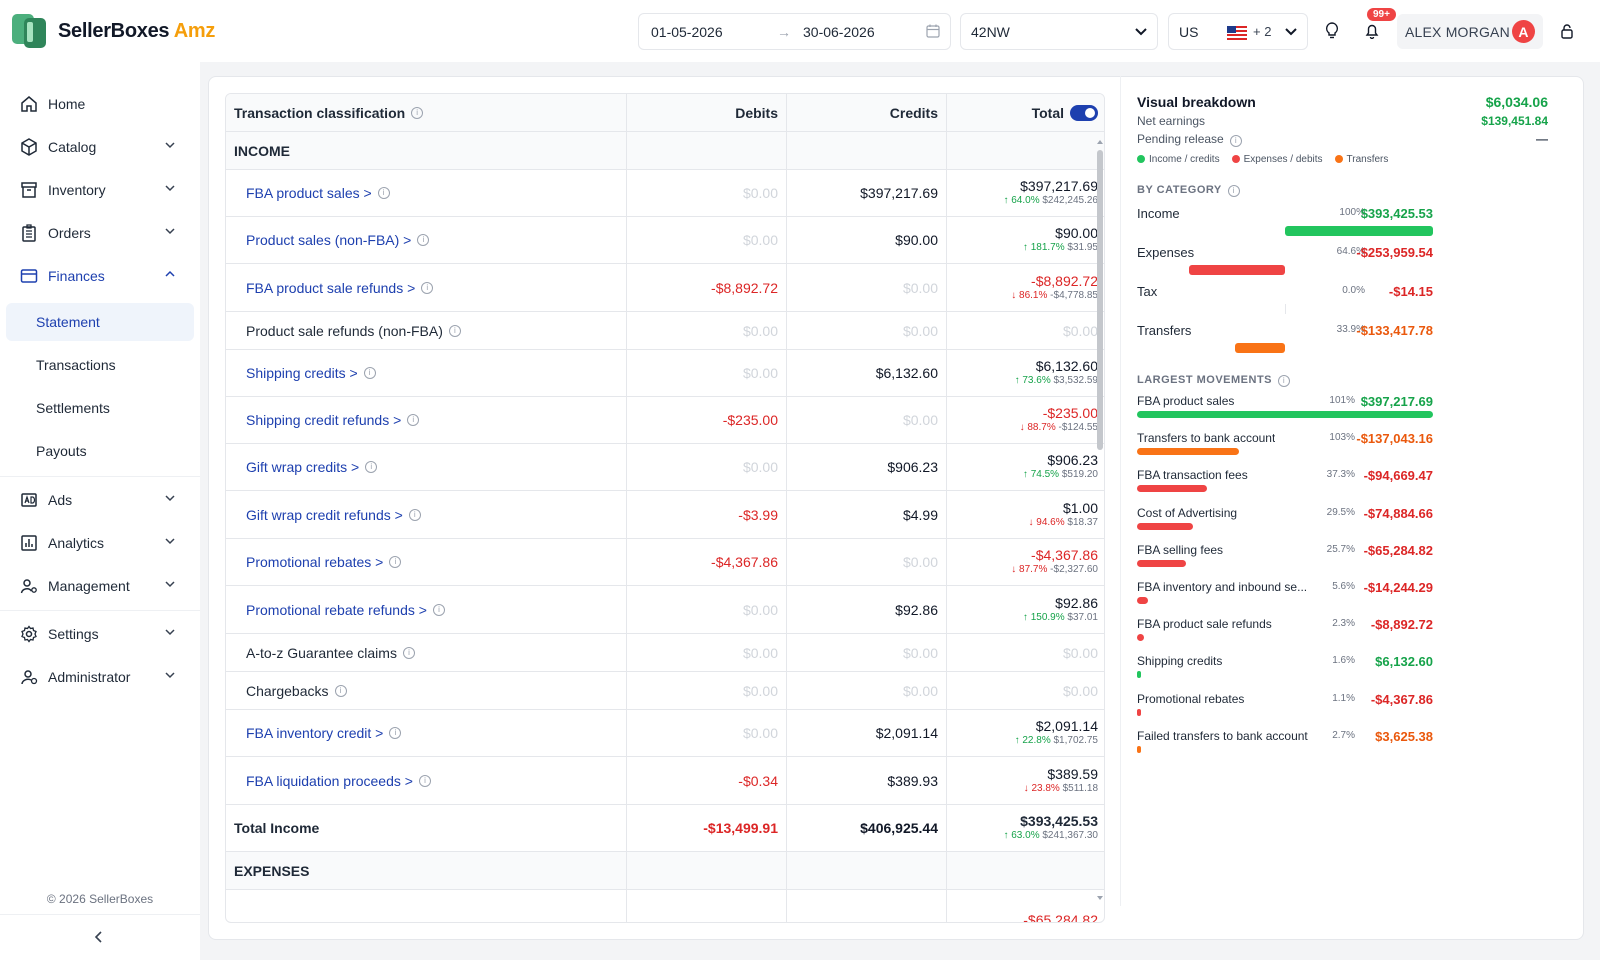 The width and height of the screenshot is (1600, 960). What do you see at coordinates (100, 104) in the screenshot?
I see `sidebar-item-home: Home` at bounding box center [100, 104].